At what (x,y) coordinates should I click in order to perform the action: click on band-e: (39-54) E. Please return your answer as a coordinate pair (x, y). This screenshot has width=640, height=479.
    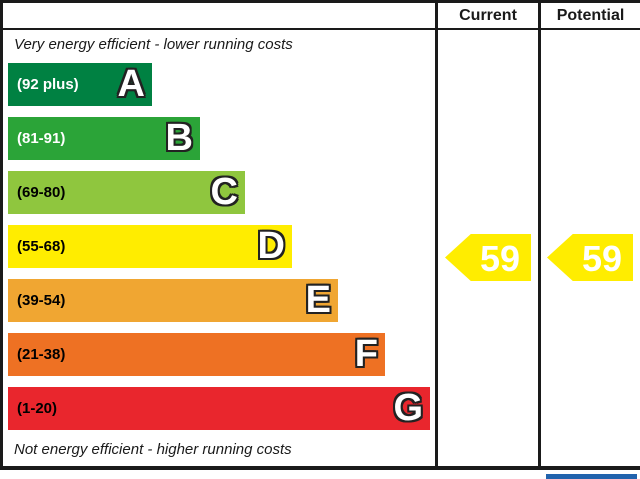
    Looking at the image, I should click on (173, 300).